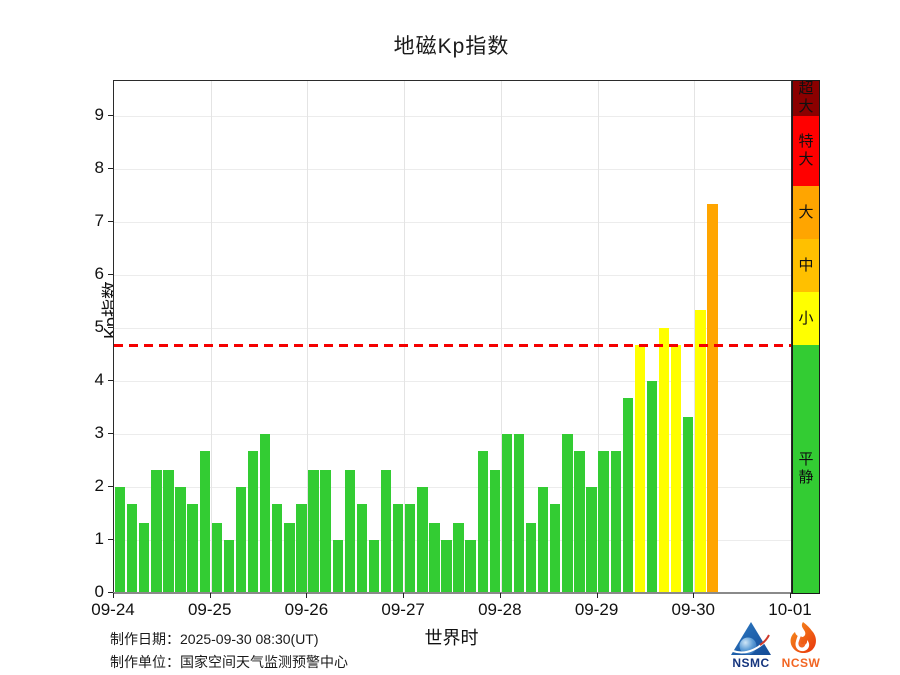 The height and width of the screenshot is (675, 900). I want to click on x-tick-label-09-28: 09-28, so click(500, 609).